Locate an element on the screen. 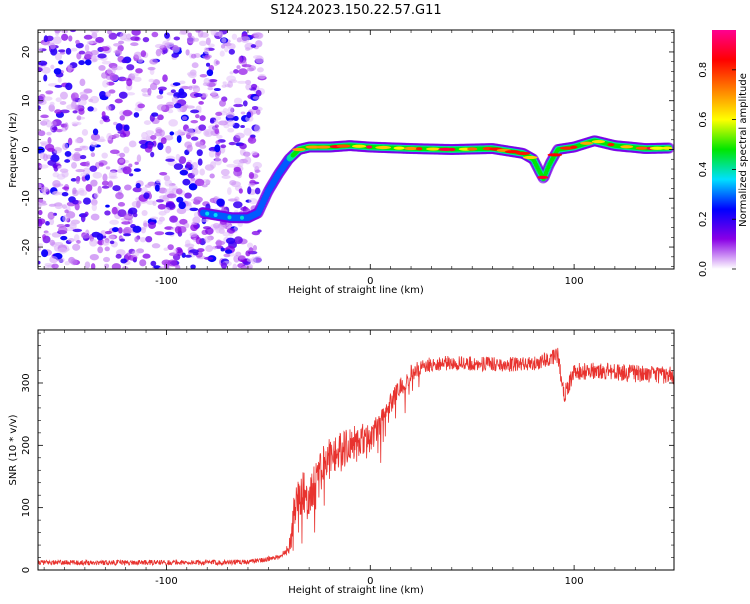 The height and width of the screenshot is (604, 750). colorbar-ticks: 0.0 0.2 0.4 0.6 0.8 is located at coordinates (717, 169).